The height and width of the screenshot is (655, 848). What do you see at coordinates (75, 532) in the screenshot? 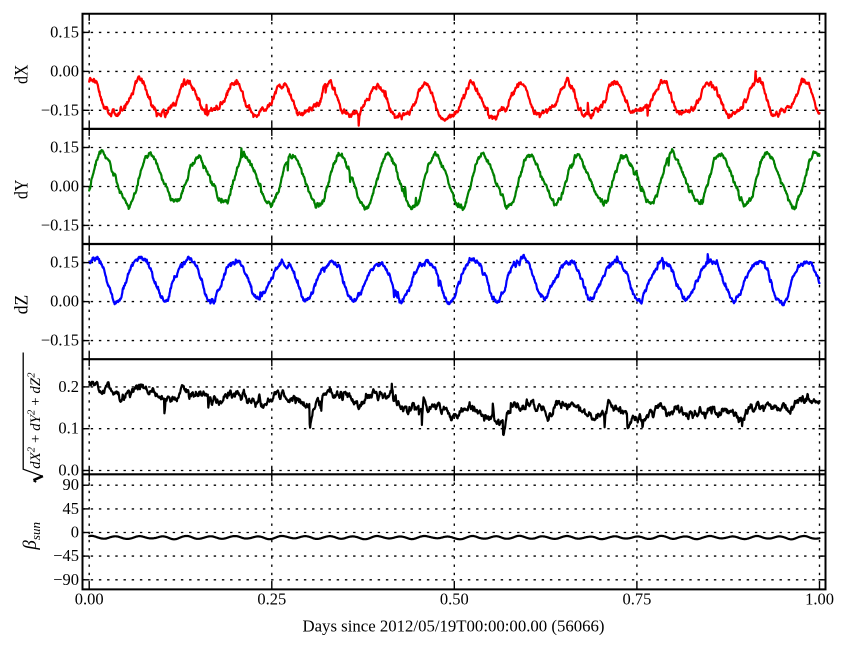
I see `svg-text: 0` at bounding box center [75, 532].